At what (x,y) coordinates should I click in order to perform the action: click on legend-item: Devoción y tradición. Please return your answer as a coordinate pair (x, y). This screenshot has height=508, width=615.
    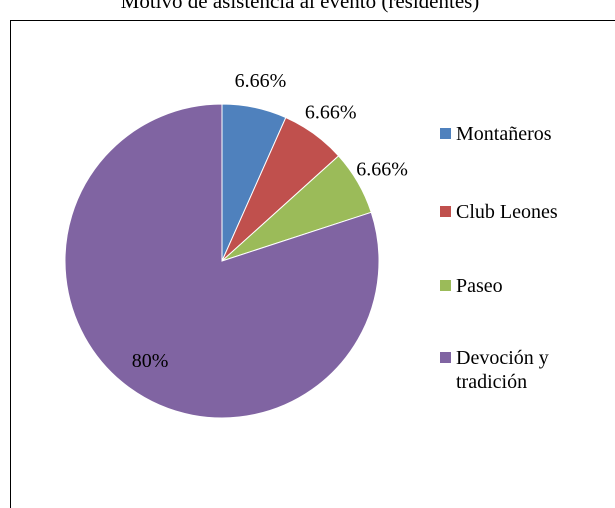
    Looking at the image, I should click on (525, 370).